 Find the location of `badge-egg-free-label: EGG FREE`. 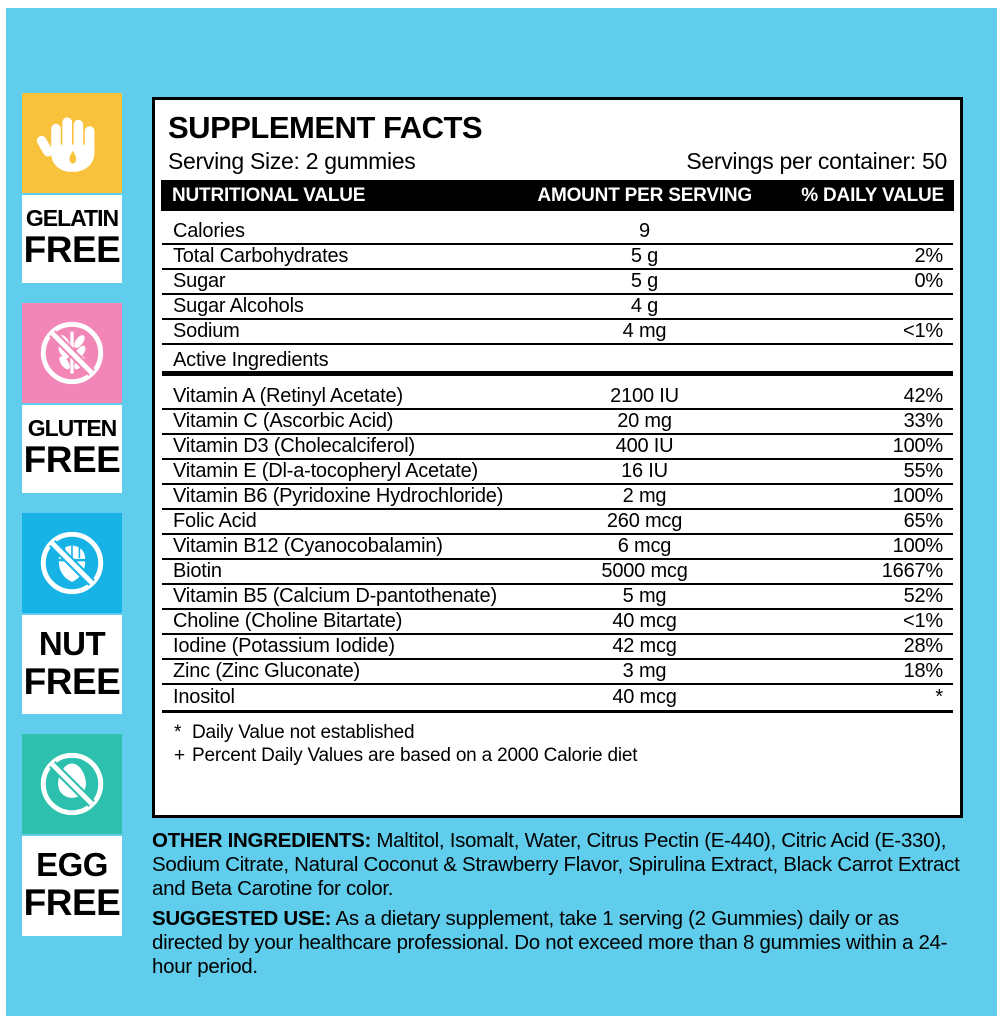

badge-egg-free-label: EGG FREE is located at coordinates (72, 886).